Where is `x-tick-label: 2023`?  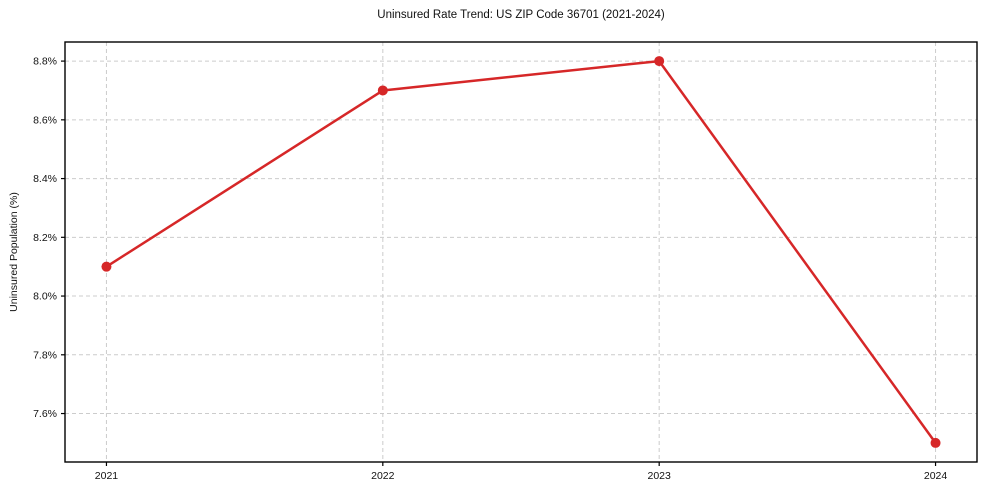
x-tick-label: 2023 is located at coordinates (660, 476).